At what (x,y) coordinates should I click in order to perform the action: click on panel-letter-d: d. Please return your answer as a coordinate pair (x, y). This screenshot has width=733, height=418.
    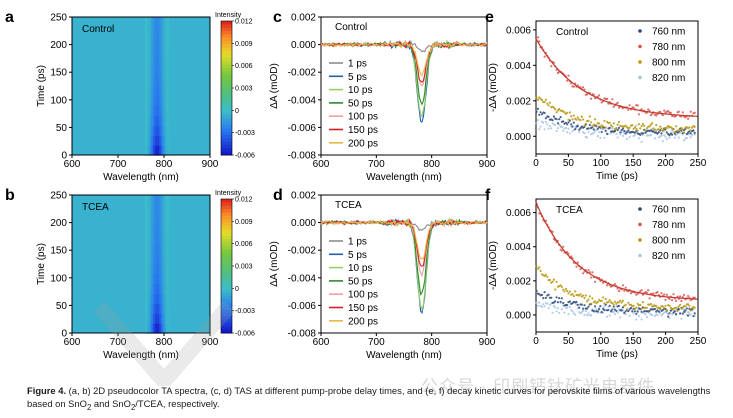
    Looking at the image, I should click on (278, 195).